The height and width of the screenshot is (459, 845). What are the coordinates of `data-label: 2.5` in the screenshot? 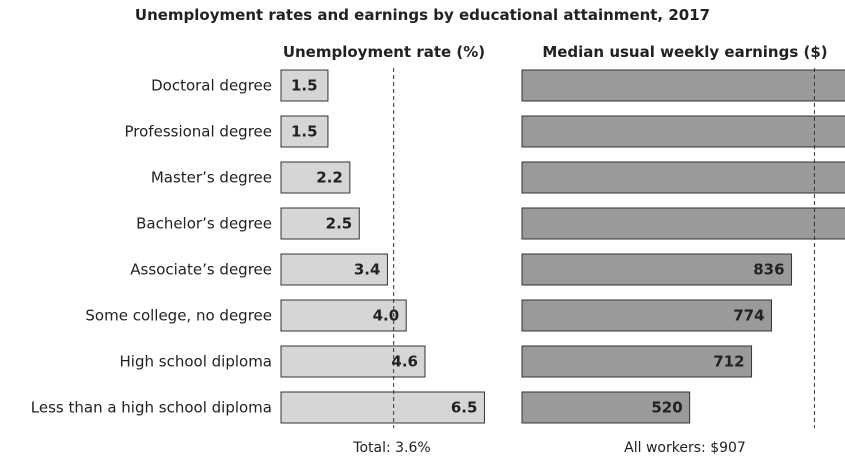 It's located at (339, 224).